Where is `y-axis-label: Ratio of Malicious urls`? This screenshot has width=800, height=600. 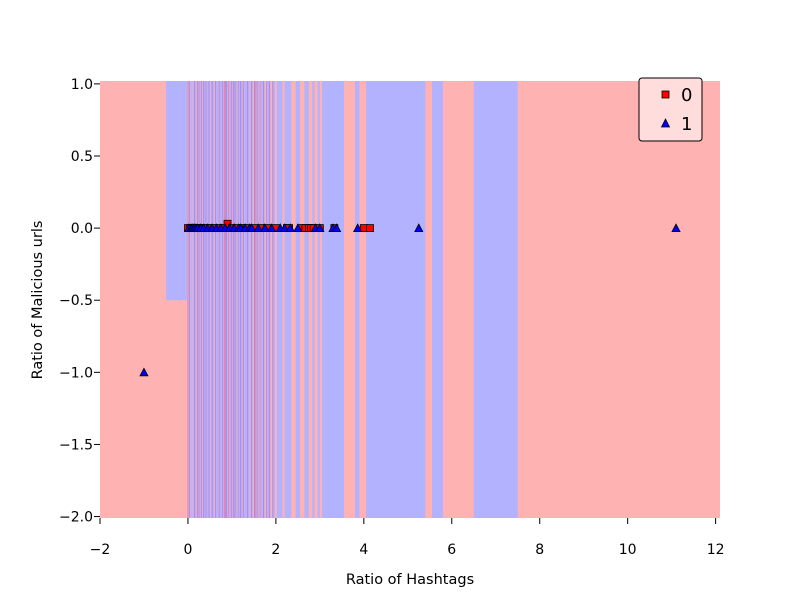 y-axis-label: Ratio of Malicious urls is located at coordinates (38, 300).